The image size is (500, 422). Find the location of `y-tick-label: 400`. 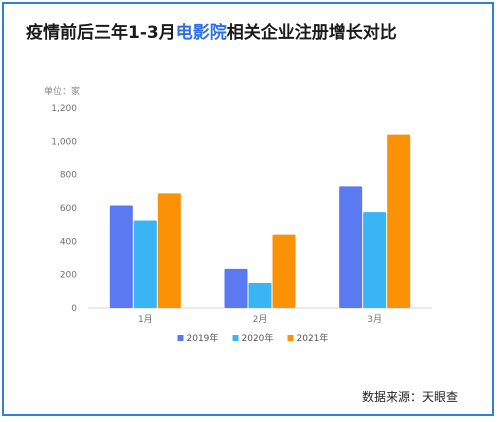

y-tick-label: 400 is located at coordinates (68, 242).